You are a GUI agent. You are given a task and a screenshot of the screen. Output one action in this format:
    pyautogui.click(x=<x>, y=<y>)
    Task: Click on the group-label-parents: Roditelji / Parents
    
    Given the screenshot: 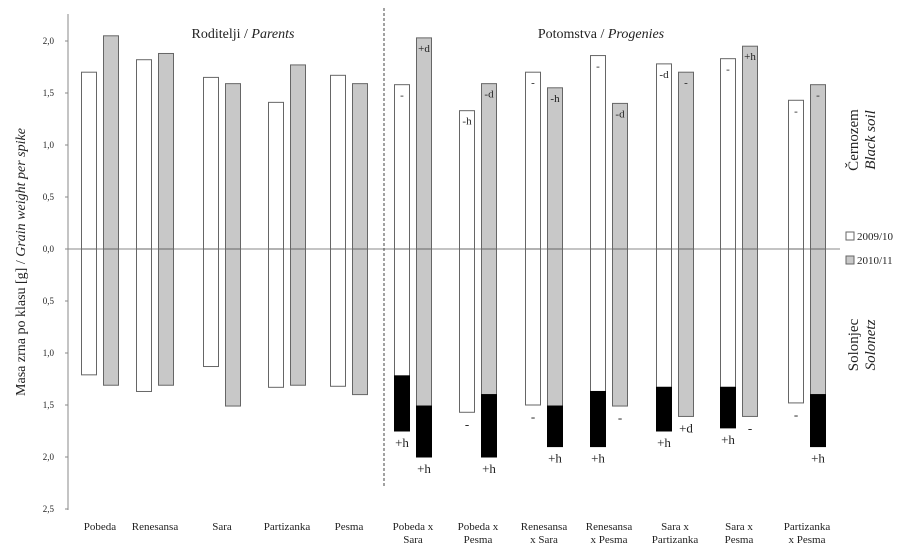 What is the action you would take?
    pyautogui.click(x=243, y=34)
    